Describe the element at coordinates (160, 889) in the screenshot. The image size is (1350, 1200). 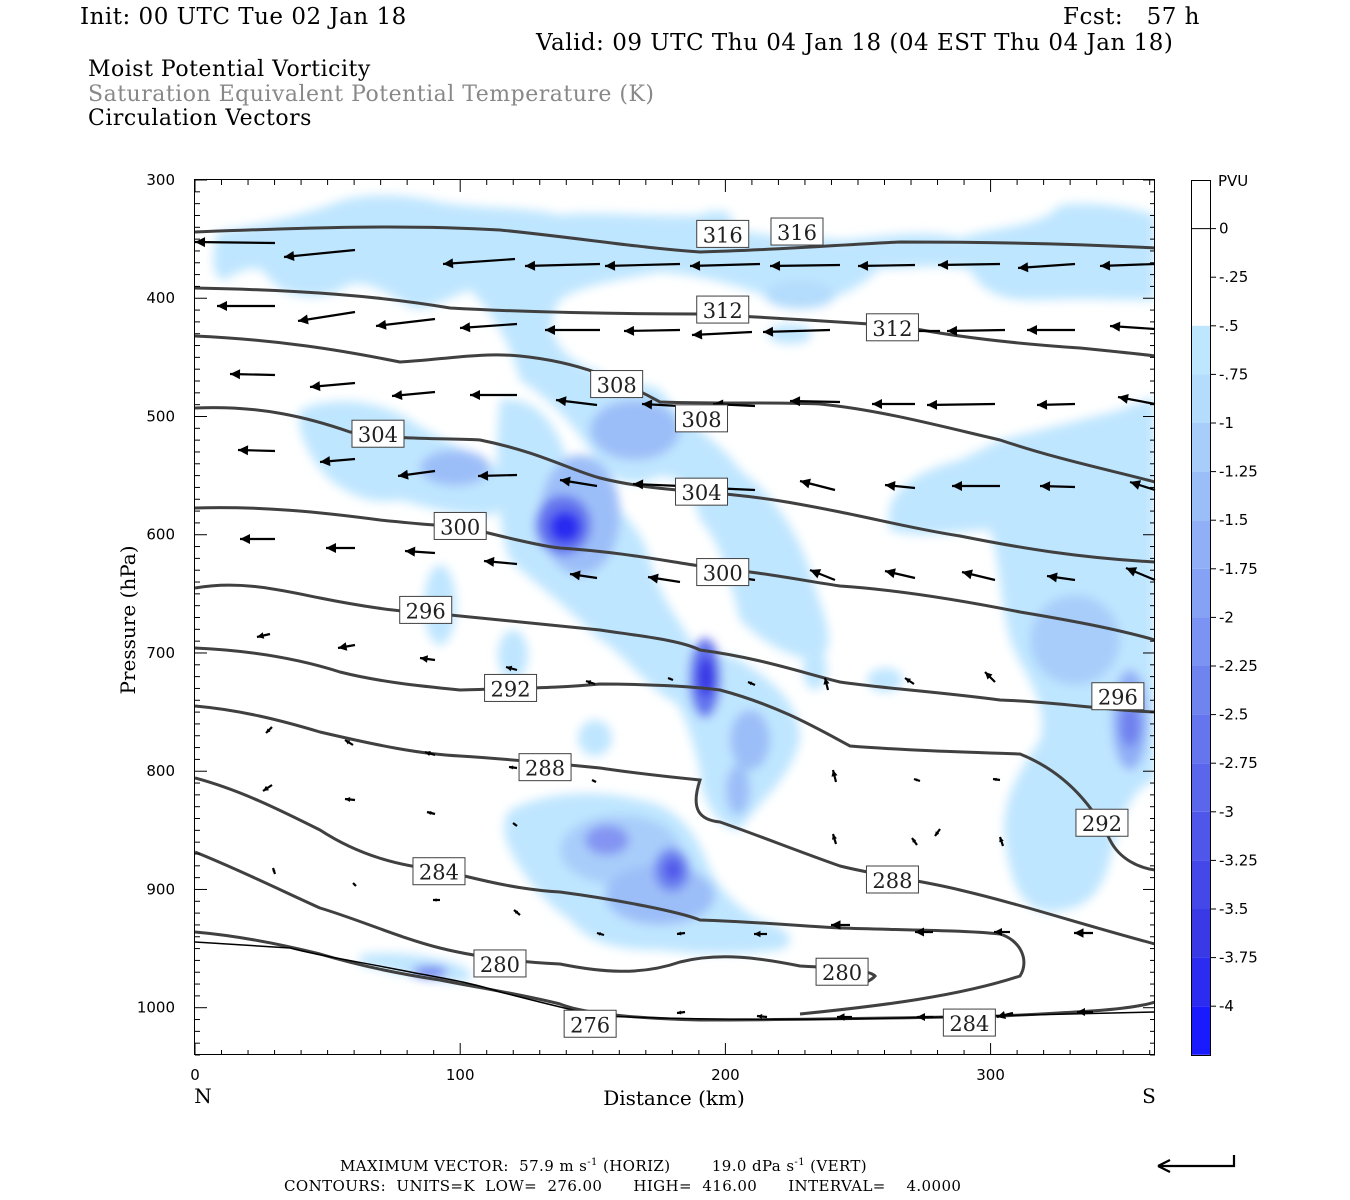
I see `y-tick-label: 900` at that location.